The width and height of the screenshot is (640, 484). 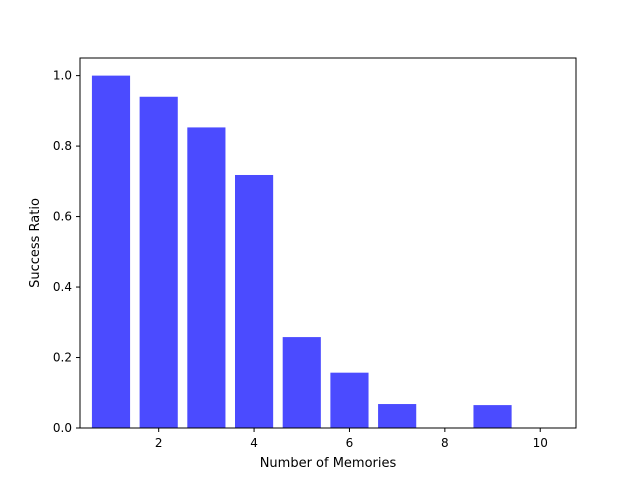 I want to click on y-tick-label: 0.6, so click(x=62, y=217).